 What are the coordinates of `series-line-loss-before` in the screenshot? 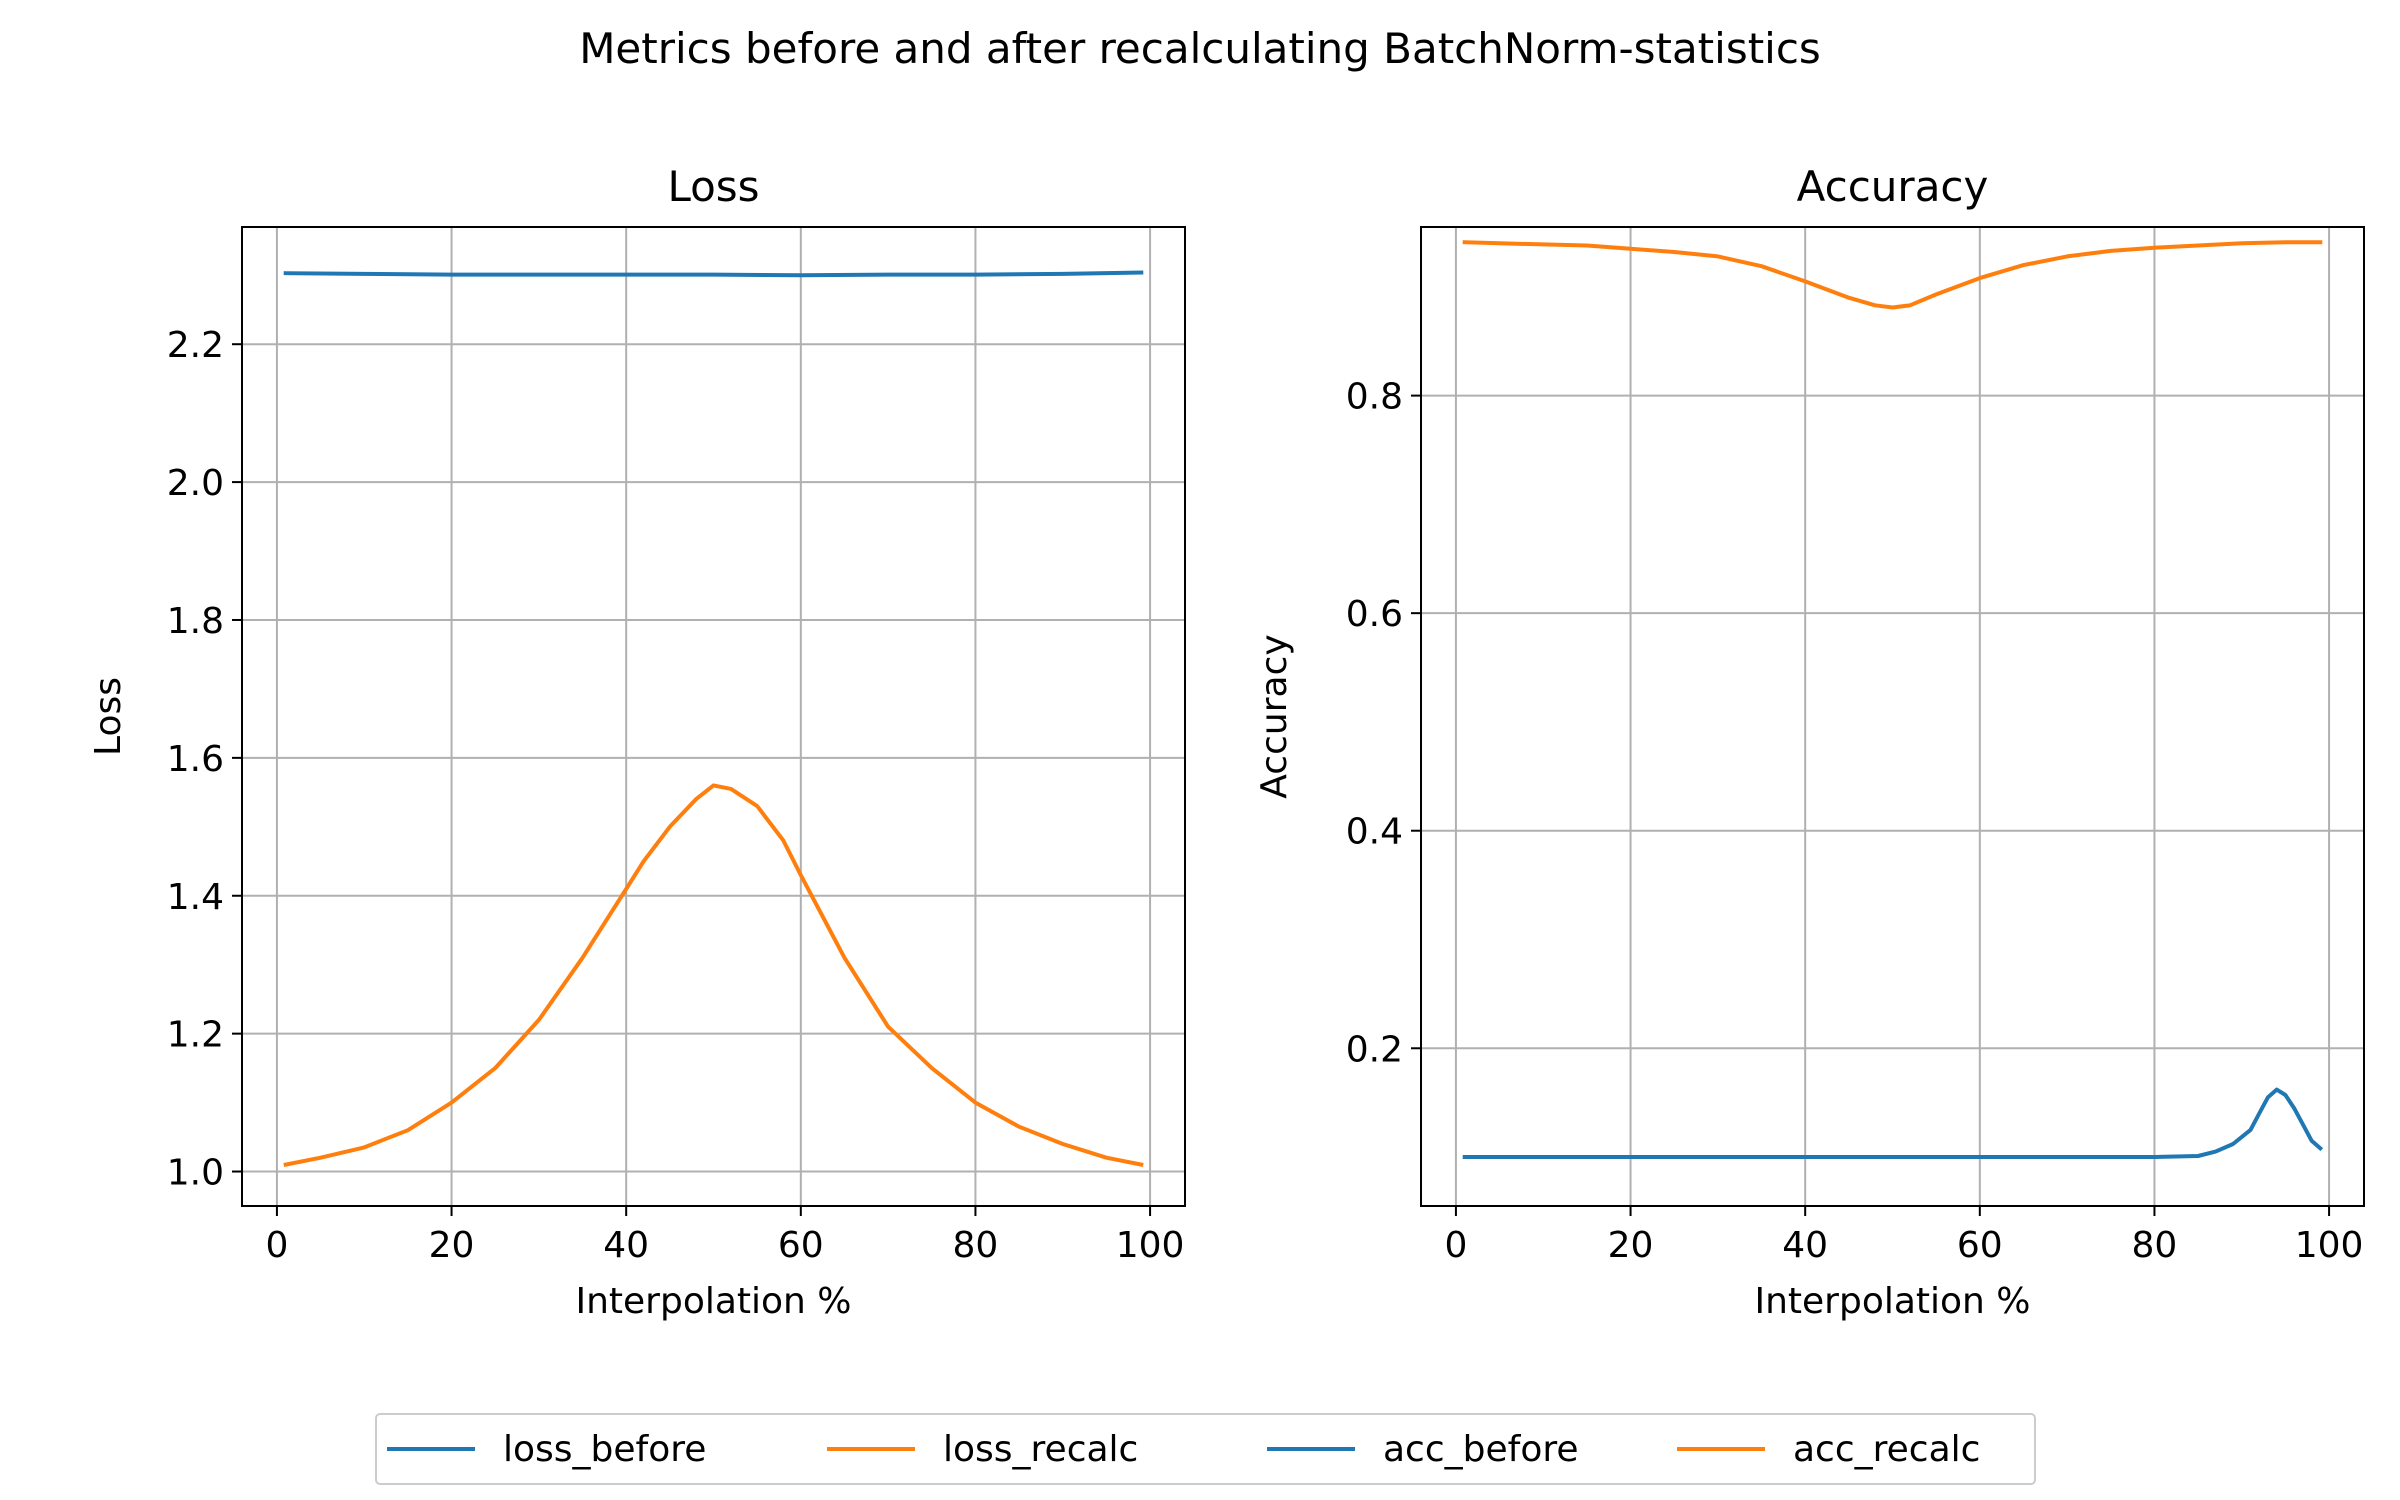 It's located at (713, 274).